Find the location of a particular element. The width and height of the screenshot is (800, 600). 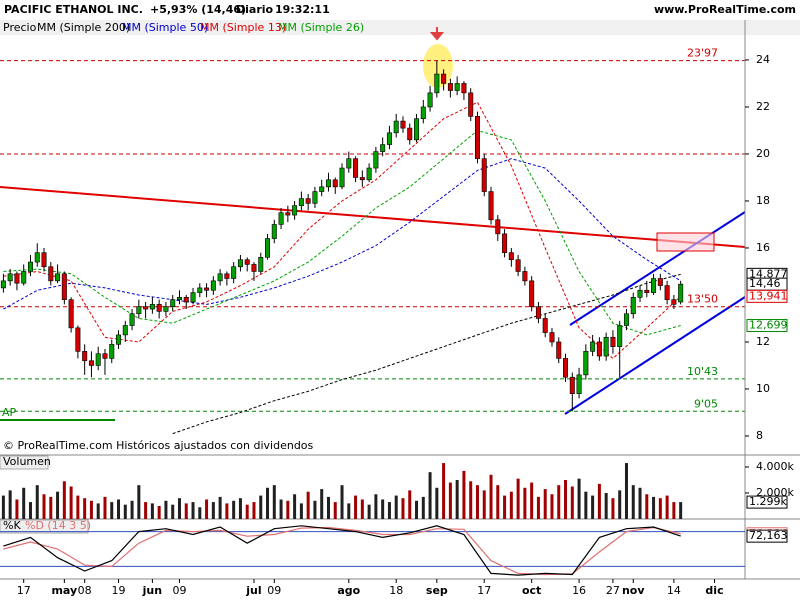

x-tick-label: sep is located at coordinates (437, 590).